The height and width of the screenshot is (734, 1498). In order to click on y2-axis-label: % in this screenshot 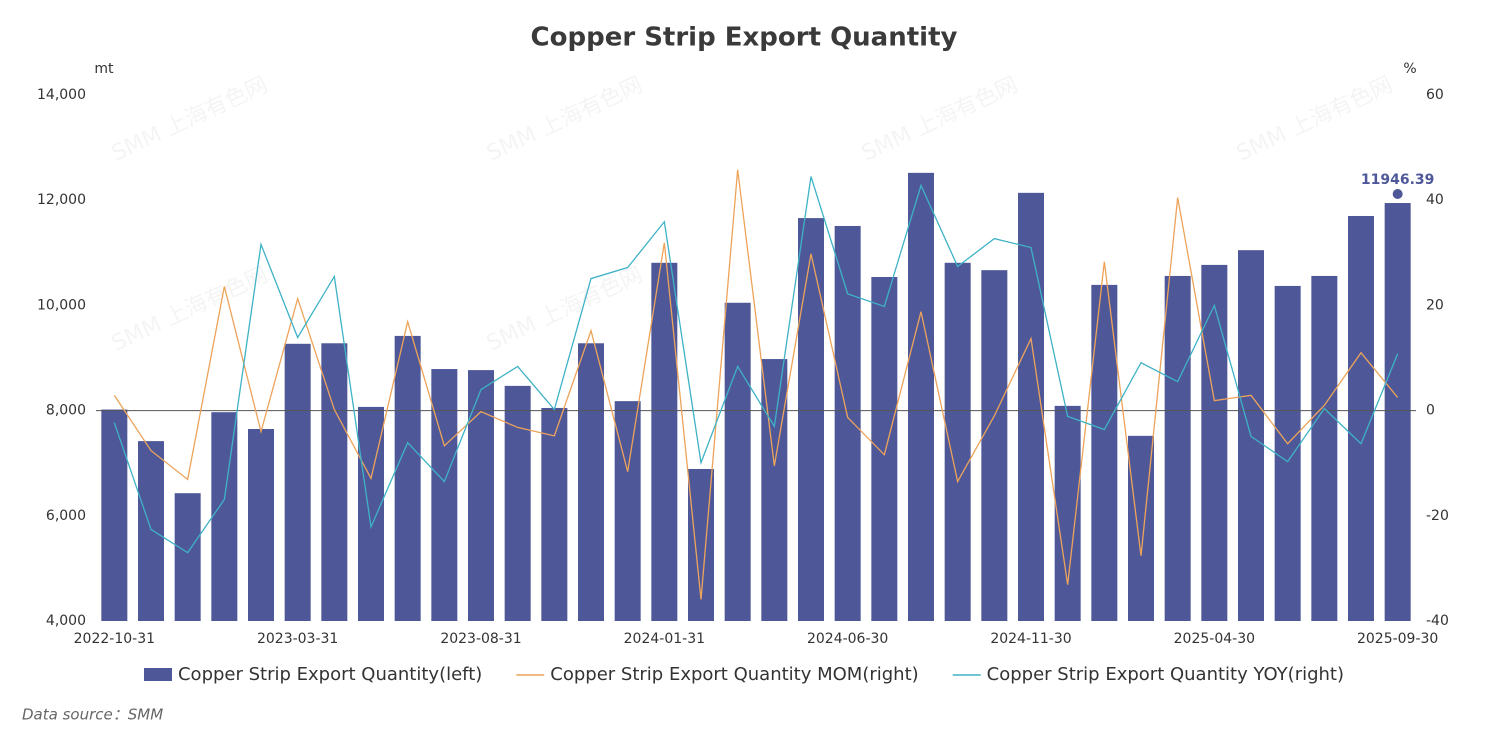, I will do `click(1409, 69)`.